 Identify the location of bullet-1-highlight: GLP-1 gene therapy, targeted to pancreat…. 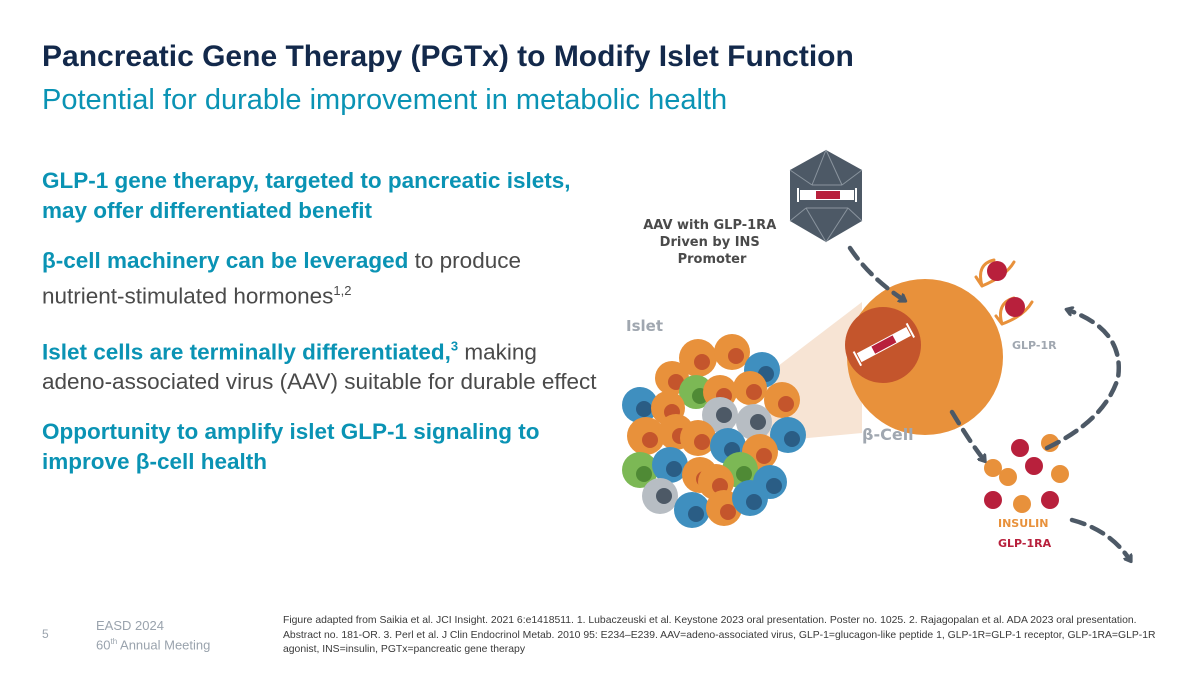
(306, 195).